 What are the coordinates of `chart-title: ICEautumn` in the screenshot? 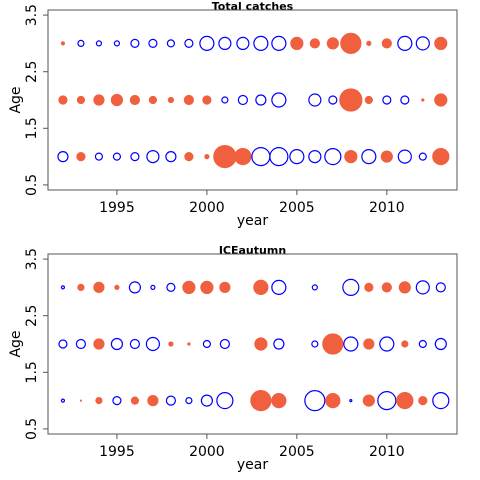 It's located at (252, 250).